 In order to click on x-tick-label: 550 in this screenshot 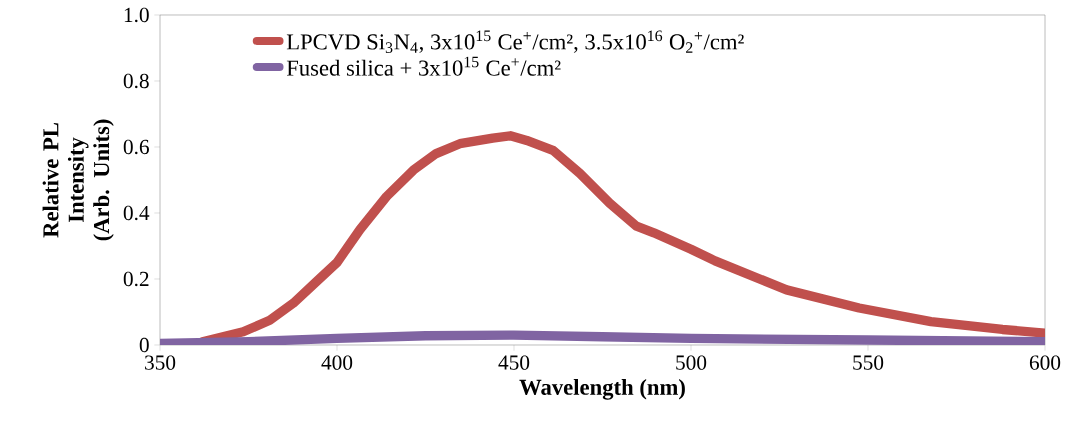, I will do `click(868, 362)`.